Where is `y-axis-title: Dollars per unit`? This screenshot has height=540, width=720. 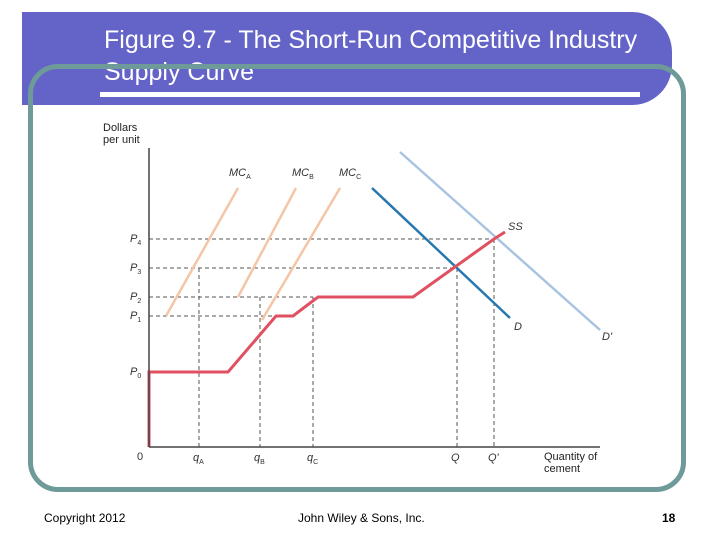
y-axis-title: Dollars per unit is located at coordinates (121, 134).